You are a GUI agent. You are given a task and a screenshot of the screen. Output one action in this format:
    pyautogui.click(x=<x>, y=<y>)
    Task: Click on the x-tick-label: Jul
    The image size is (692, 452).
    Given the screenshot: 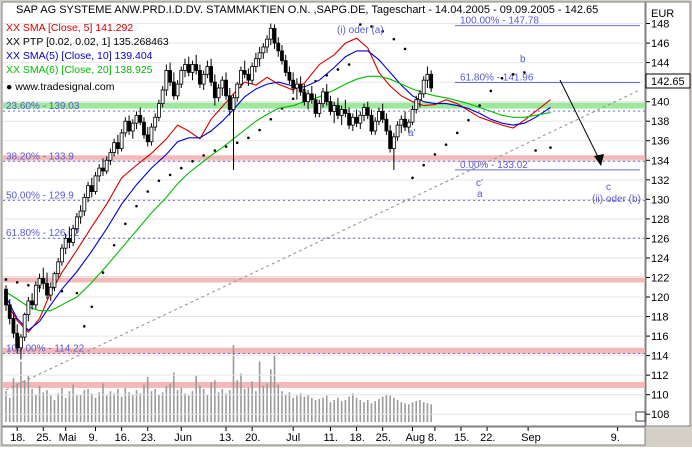 What is the action you would take?
    pyautogui.click(x=293, y=438)
    